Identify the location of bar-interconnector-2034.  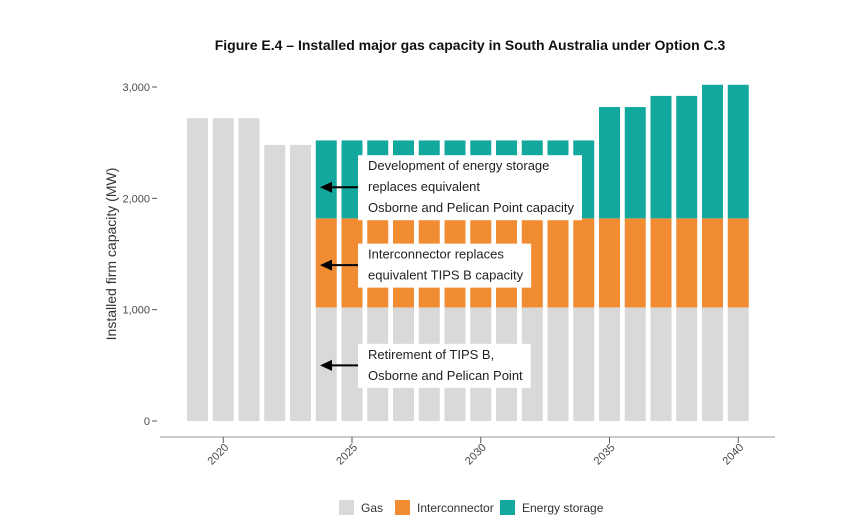
(584, 263).